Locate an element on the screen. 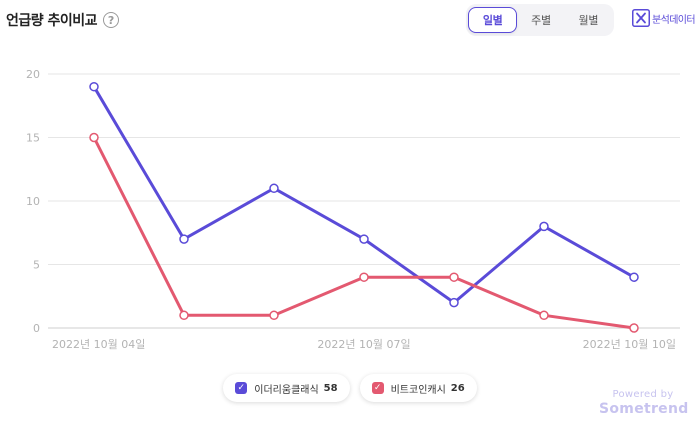  sometrend-logo: Sometrend is located at coordinates (644, 409).